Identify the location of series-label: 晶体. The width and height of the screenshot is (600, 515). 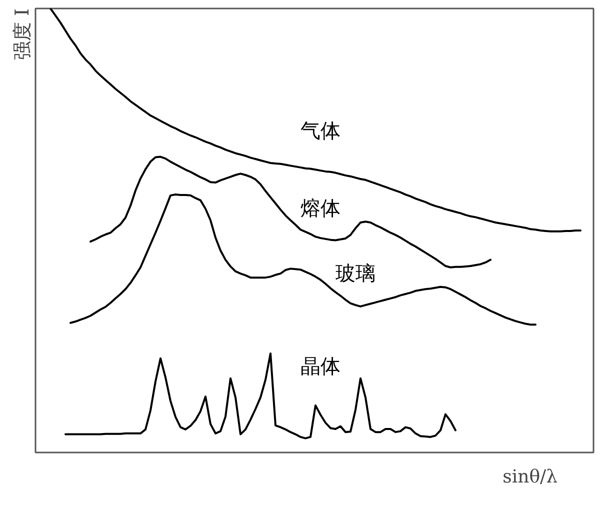
(320, 366).